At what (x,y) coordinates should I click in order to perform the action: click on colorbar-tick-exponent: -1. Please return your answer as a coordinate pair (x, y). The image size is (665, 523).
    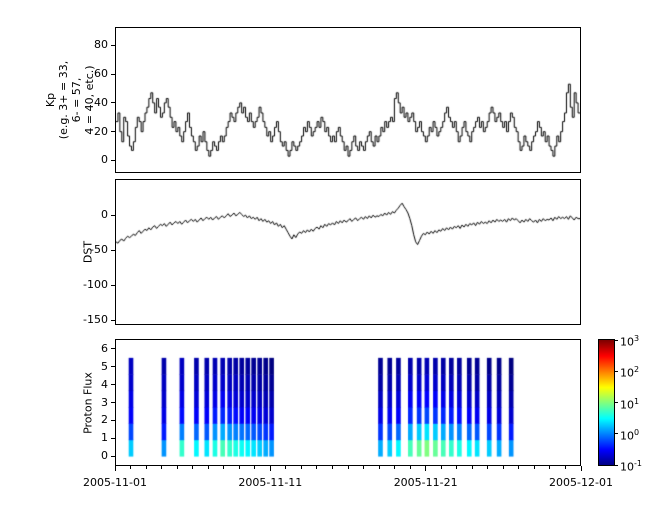
    Looking at the image, I should click on (638, 463).